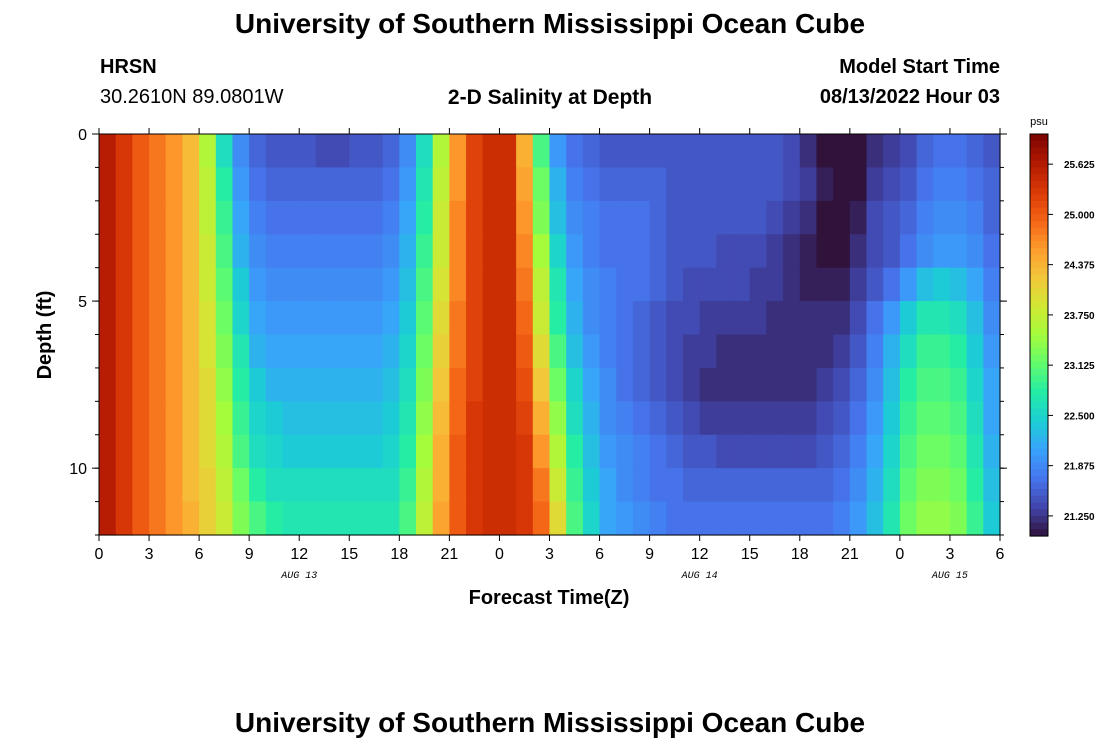 The image size is (1100, 750). Describe the element at coordinates (249, 554) in the screenshot. I see `x-tick-label: 9` at that location.